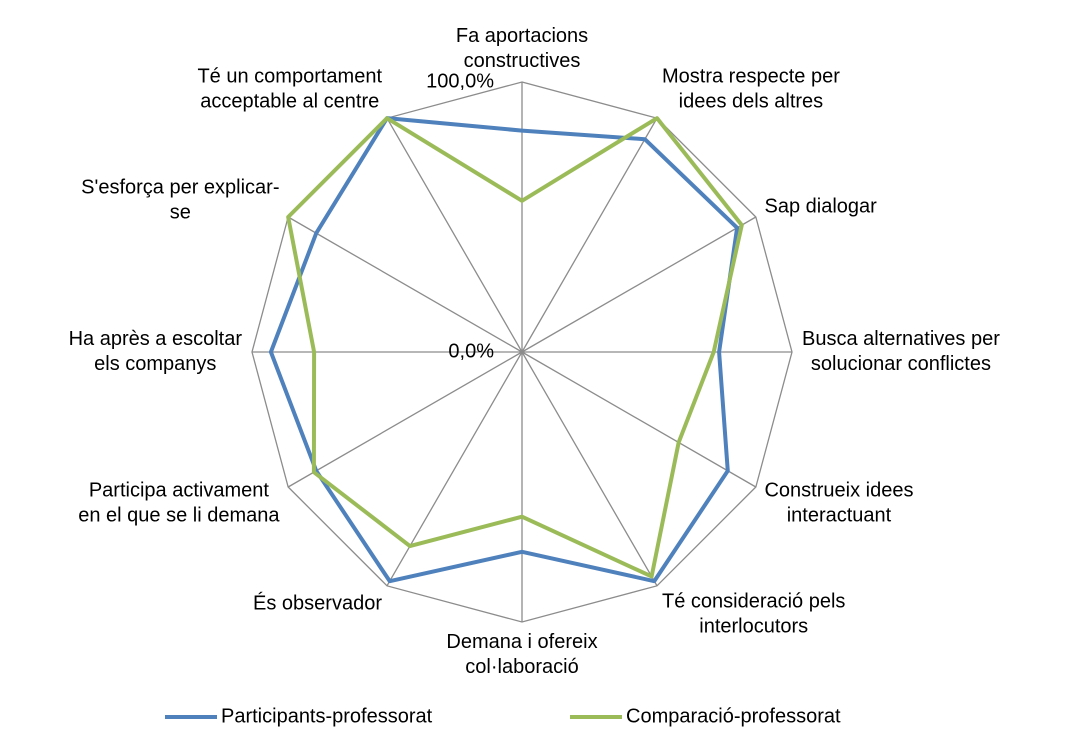 The height and width of the screenshot is (745, 1074). I want to click on category-line: Té consideració pels, so click(754, 601).